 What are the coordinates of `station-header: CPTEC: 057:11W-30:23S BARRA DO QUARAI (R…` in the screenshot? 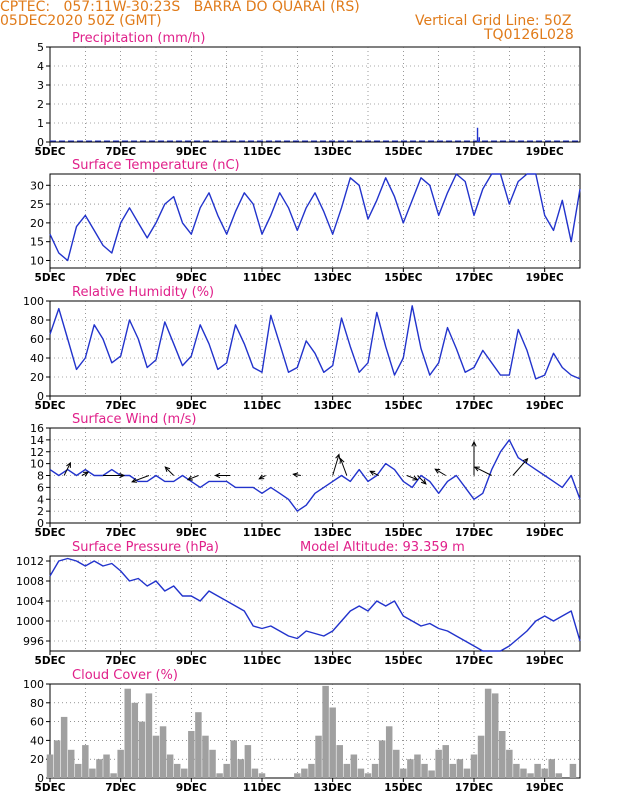 It's located at (180, 7).